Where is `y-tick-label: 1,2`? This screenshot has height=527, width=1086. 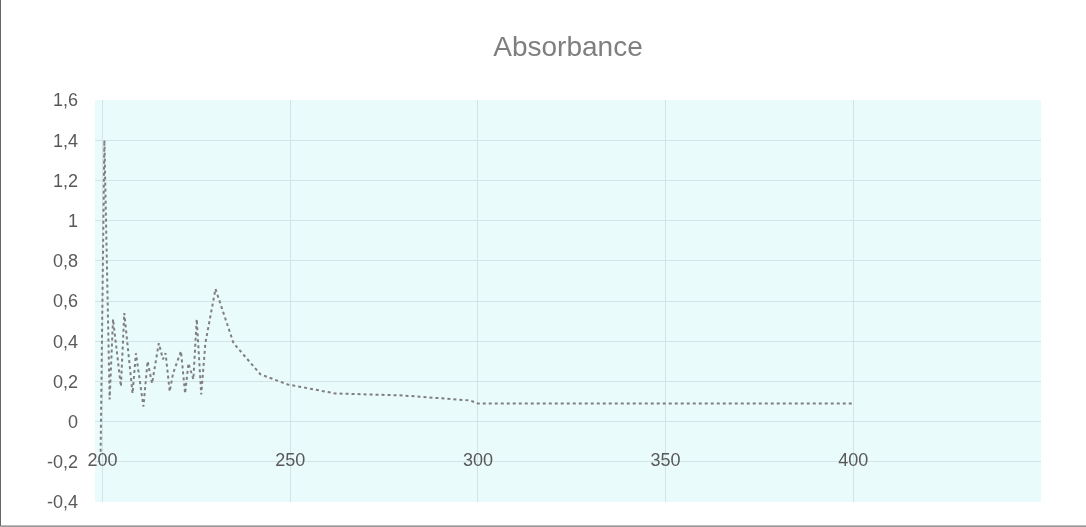
y-tick-label: 1,2 is located at coordinates (65, 180).